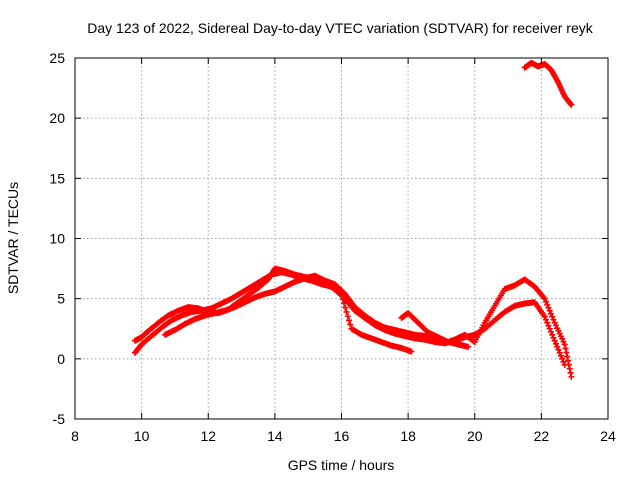  Describe the element at coordinates (342, 436) in the screenshot. I see `x-tick-label: 16` at that location.